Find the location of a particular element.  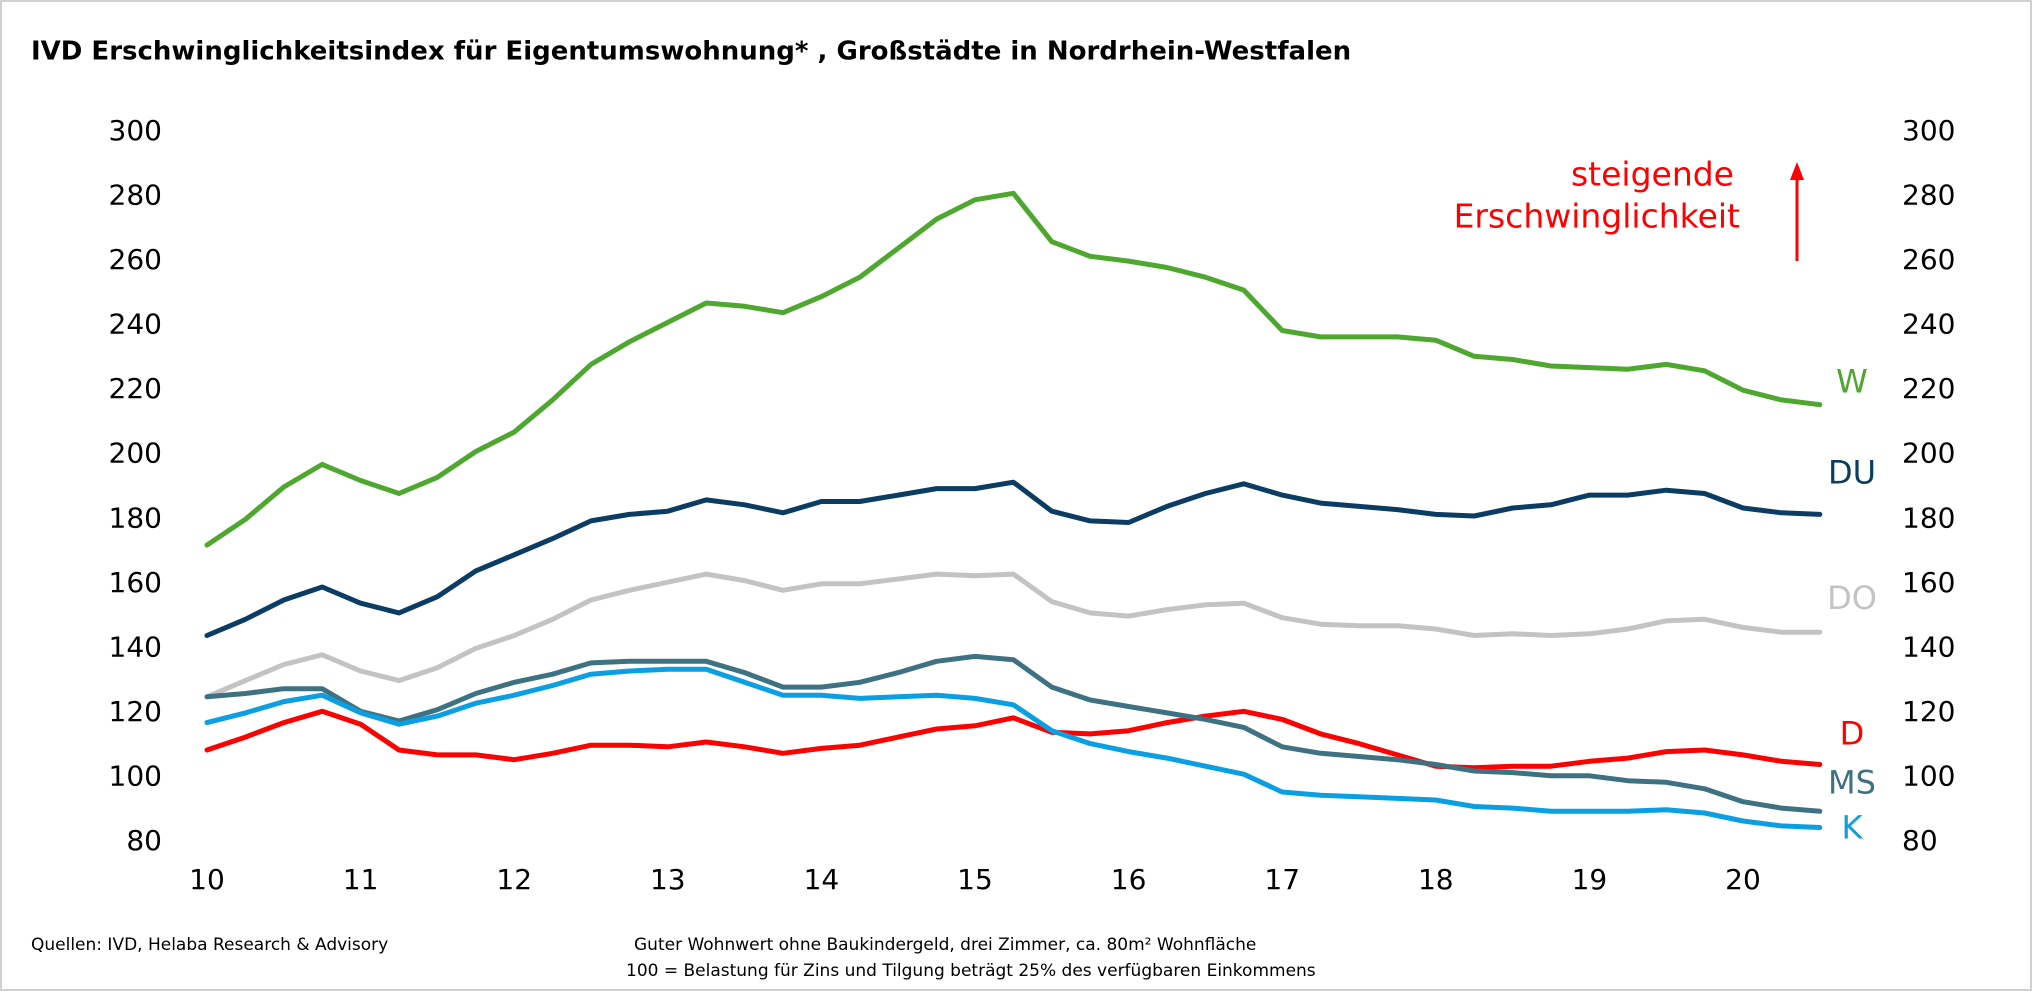

x-tick-label: 11 is located at coordinates (361, 879).